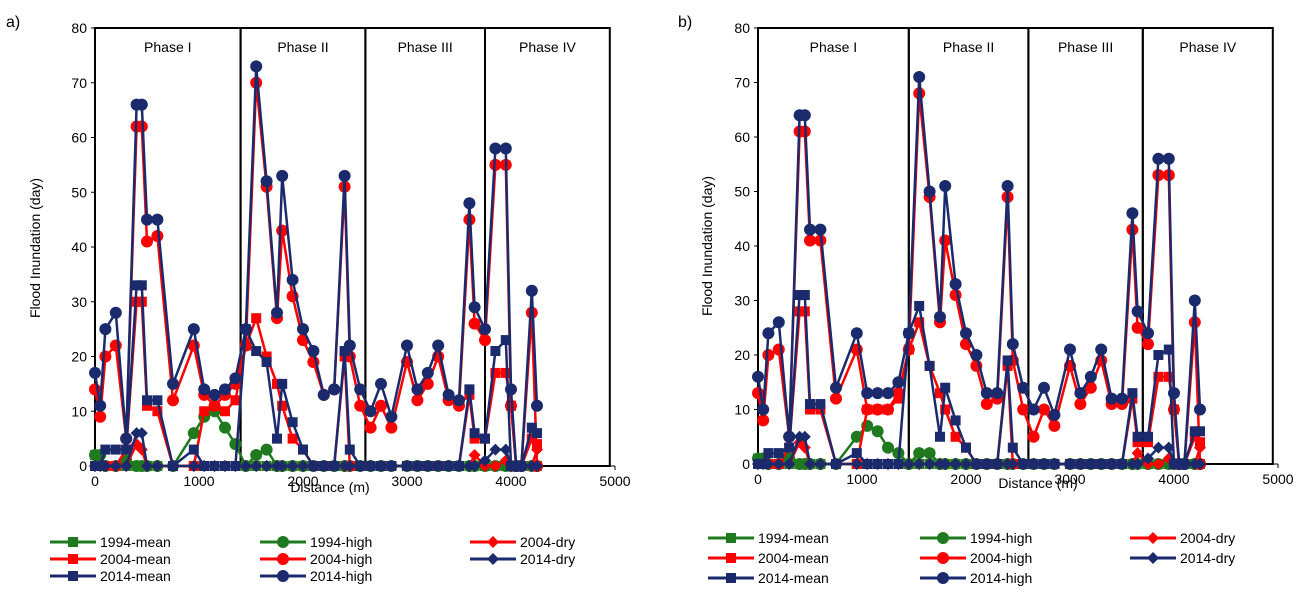 Image resolution: width=1299 pixels, height=594 pixels. I want to click on legend-item: 2014-mean, so click(110, 576).